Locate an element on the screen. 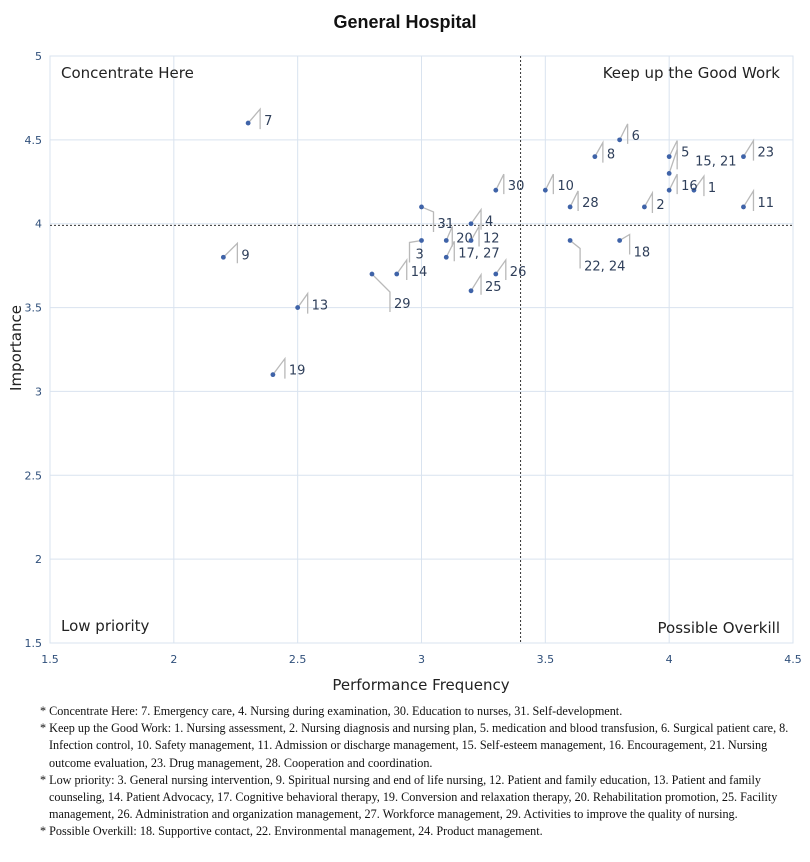 Image resolution: width=810 pixels, height=862 pixels. point-label-7: 7 is located at coordinates (268, 121).